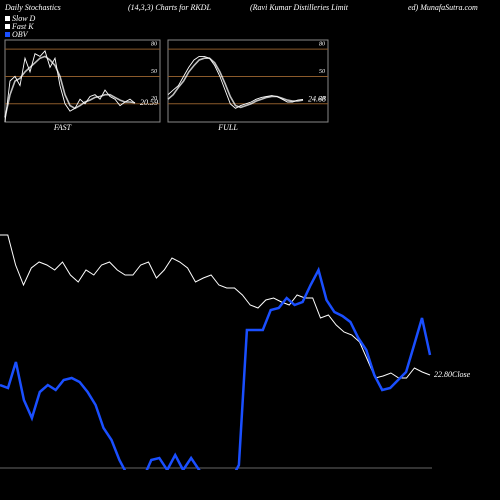 Image resolution: width=500 pixels, height=500 pixels. Describe the element at coordinates (169, 7) in the screenshot. I see `header-text: (14,3,3) Charts for RKDL` at that location.